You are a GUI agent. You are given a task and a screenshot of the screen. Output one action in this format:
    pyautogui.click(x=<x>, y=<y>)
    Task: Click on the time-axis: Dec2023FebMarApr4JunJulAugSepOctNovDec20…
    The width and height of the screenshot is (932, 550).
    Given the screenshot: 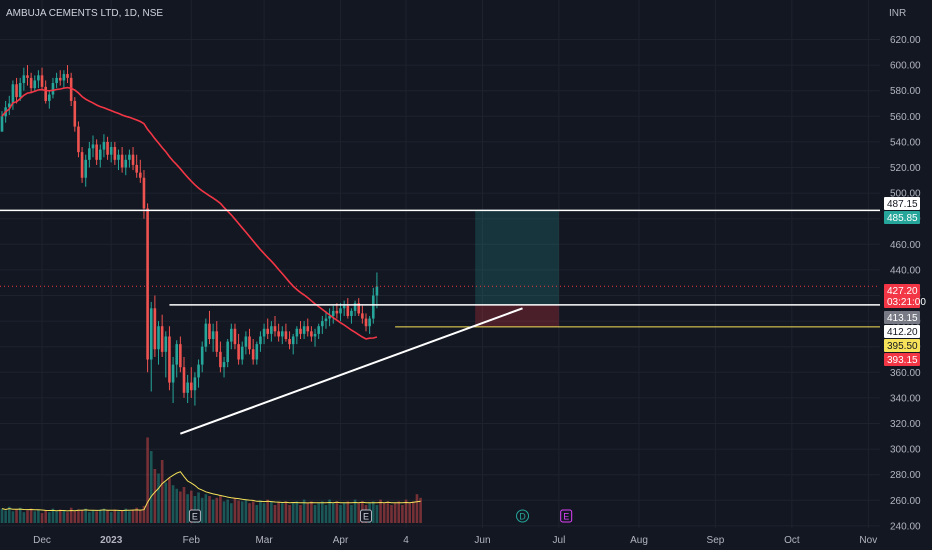 What is the action you would take?
    pyautogui.click(x=482, y=540)
    